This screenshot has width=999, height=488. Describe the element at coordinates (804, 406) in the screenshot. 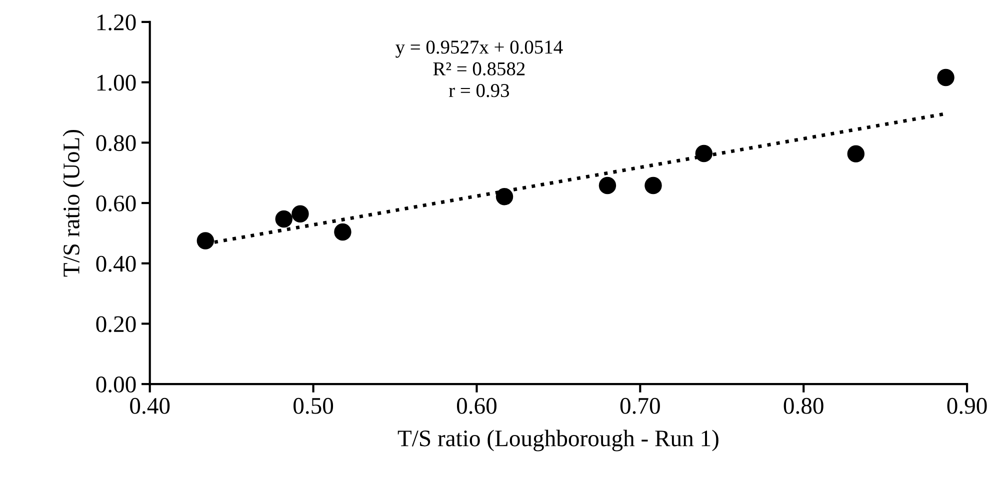

I see `x-tick-label: 0.80` at that location.